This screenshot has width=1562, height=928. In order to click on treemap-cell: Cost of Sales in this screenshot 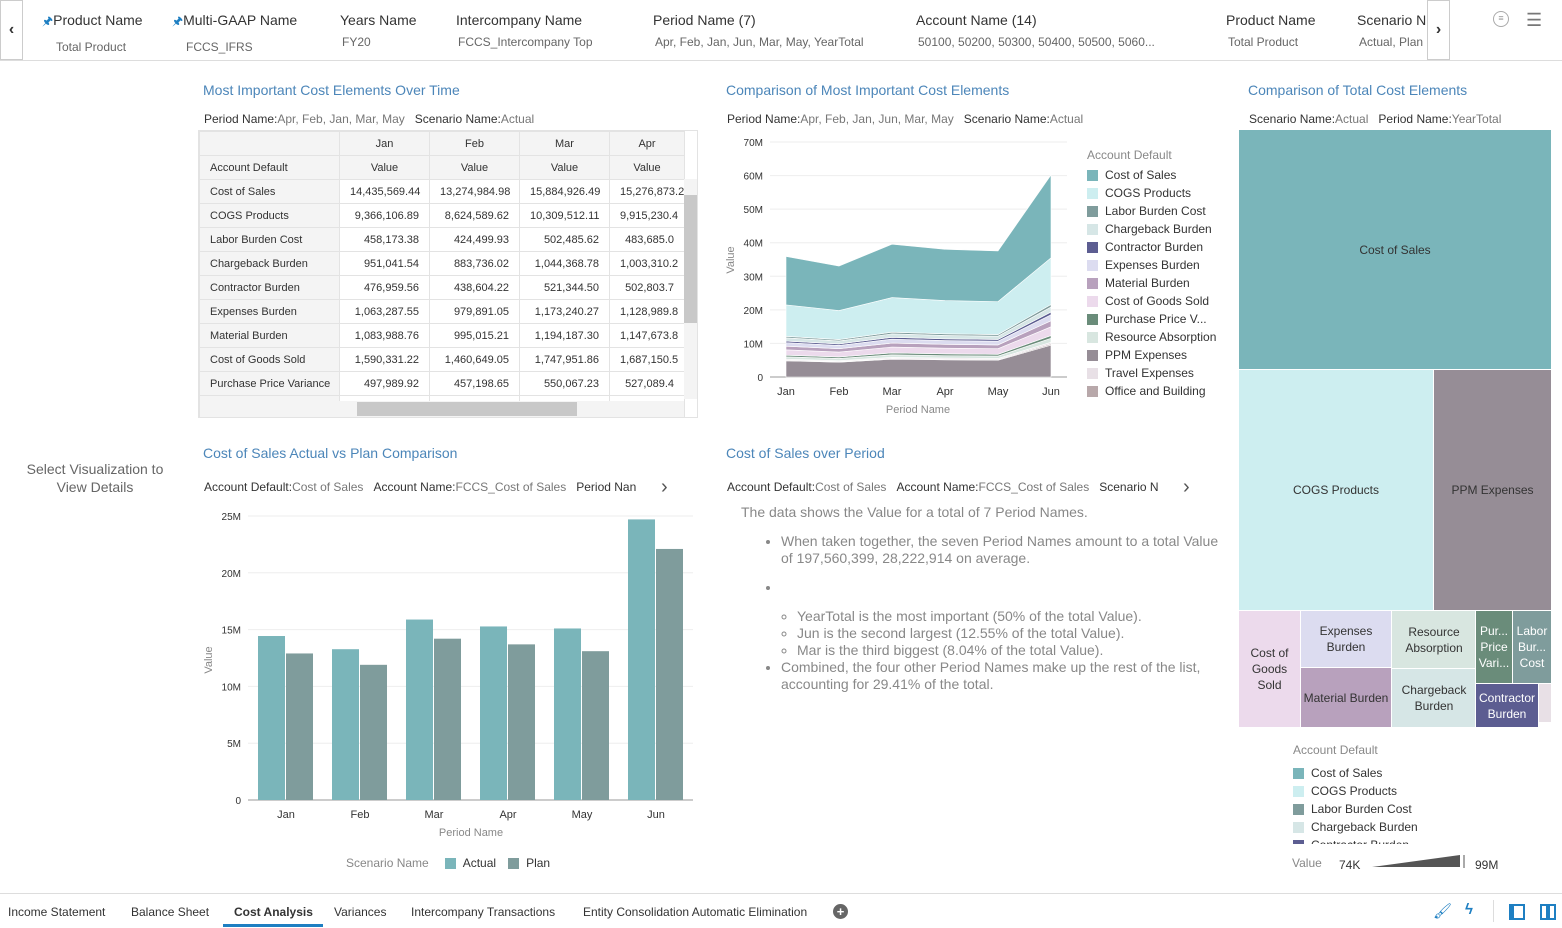, I will do `click(1395, 249)`.